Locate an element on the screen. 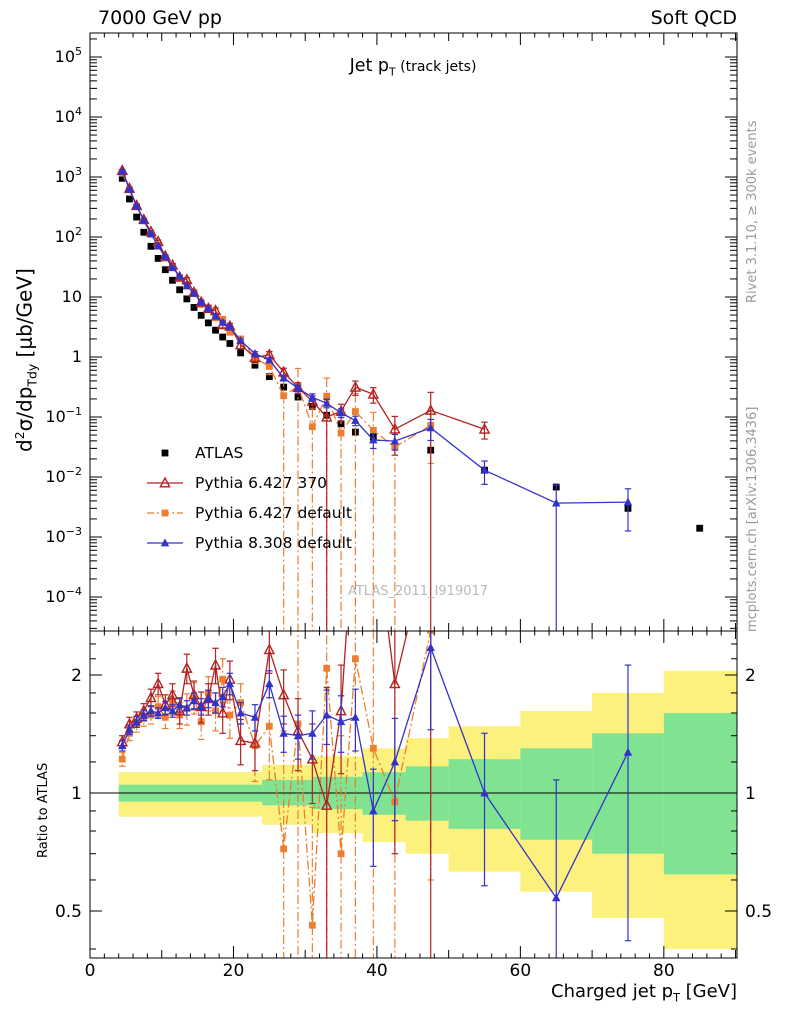 Image resolution: width=786 pixels, height=1024 pixels. beam-energy-label: 7000 GeV pp is located at coordinates (160, 18).